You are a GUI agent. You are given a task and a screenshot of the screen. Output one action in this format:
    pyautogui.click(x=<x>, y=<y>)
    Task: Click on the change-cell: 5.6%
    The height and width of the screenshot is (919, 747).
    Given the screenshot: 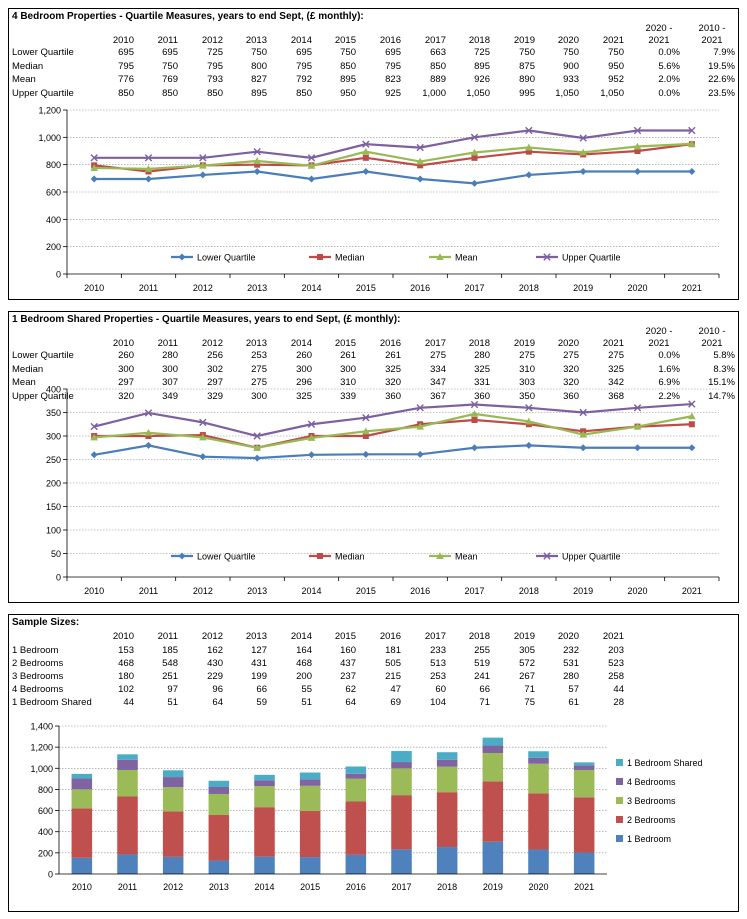 What is the action you would take?
    pyautogui.click(x=669, y=66)
    